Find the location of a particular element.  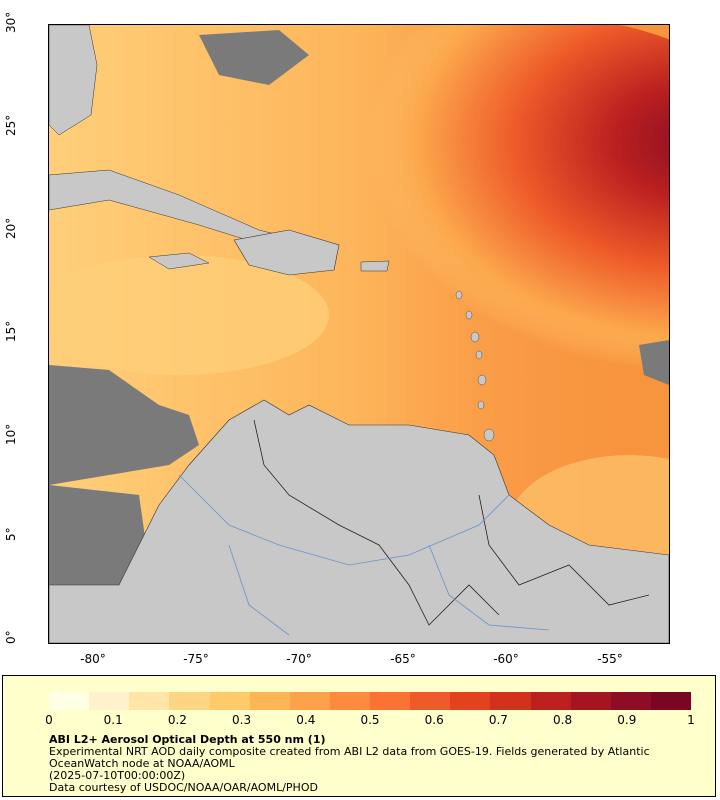

colorbar-tick-label: 0.4 is located at coordinates (306, 720).